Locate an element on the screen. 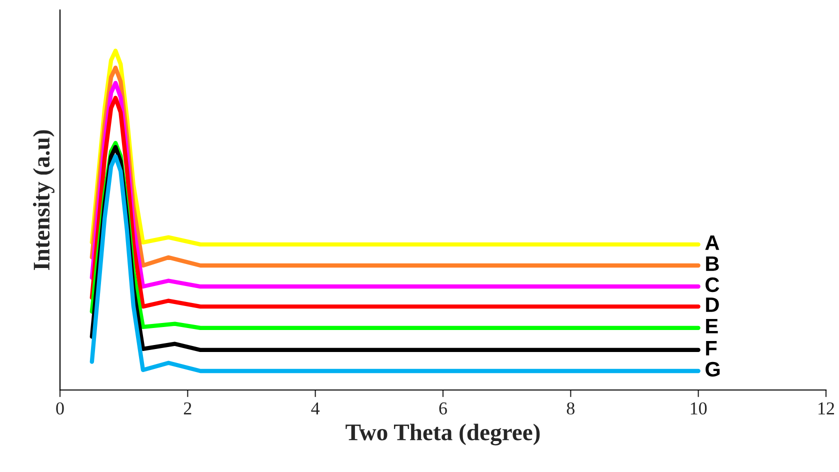 Image resolution: width=839 pixels, height=472 pixels. y-axis-title: Intensity (a.u) is located at coordinates (43, 200).